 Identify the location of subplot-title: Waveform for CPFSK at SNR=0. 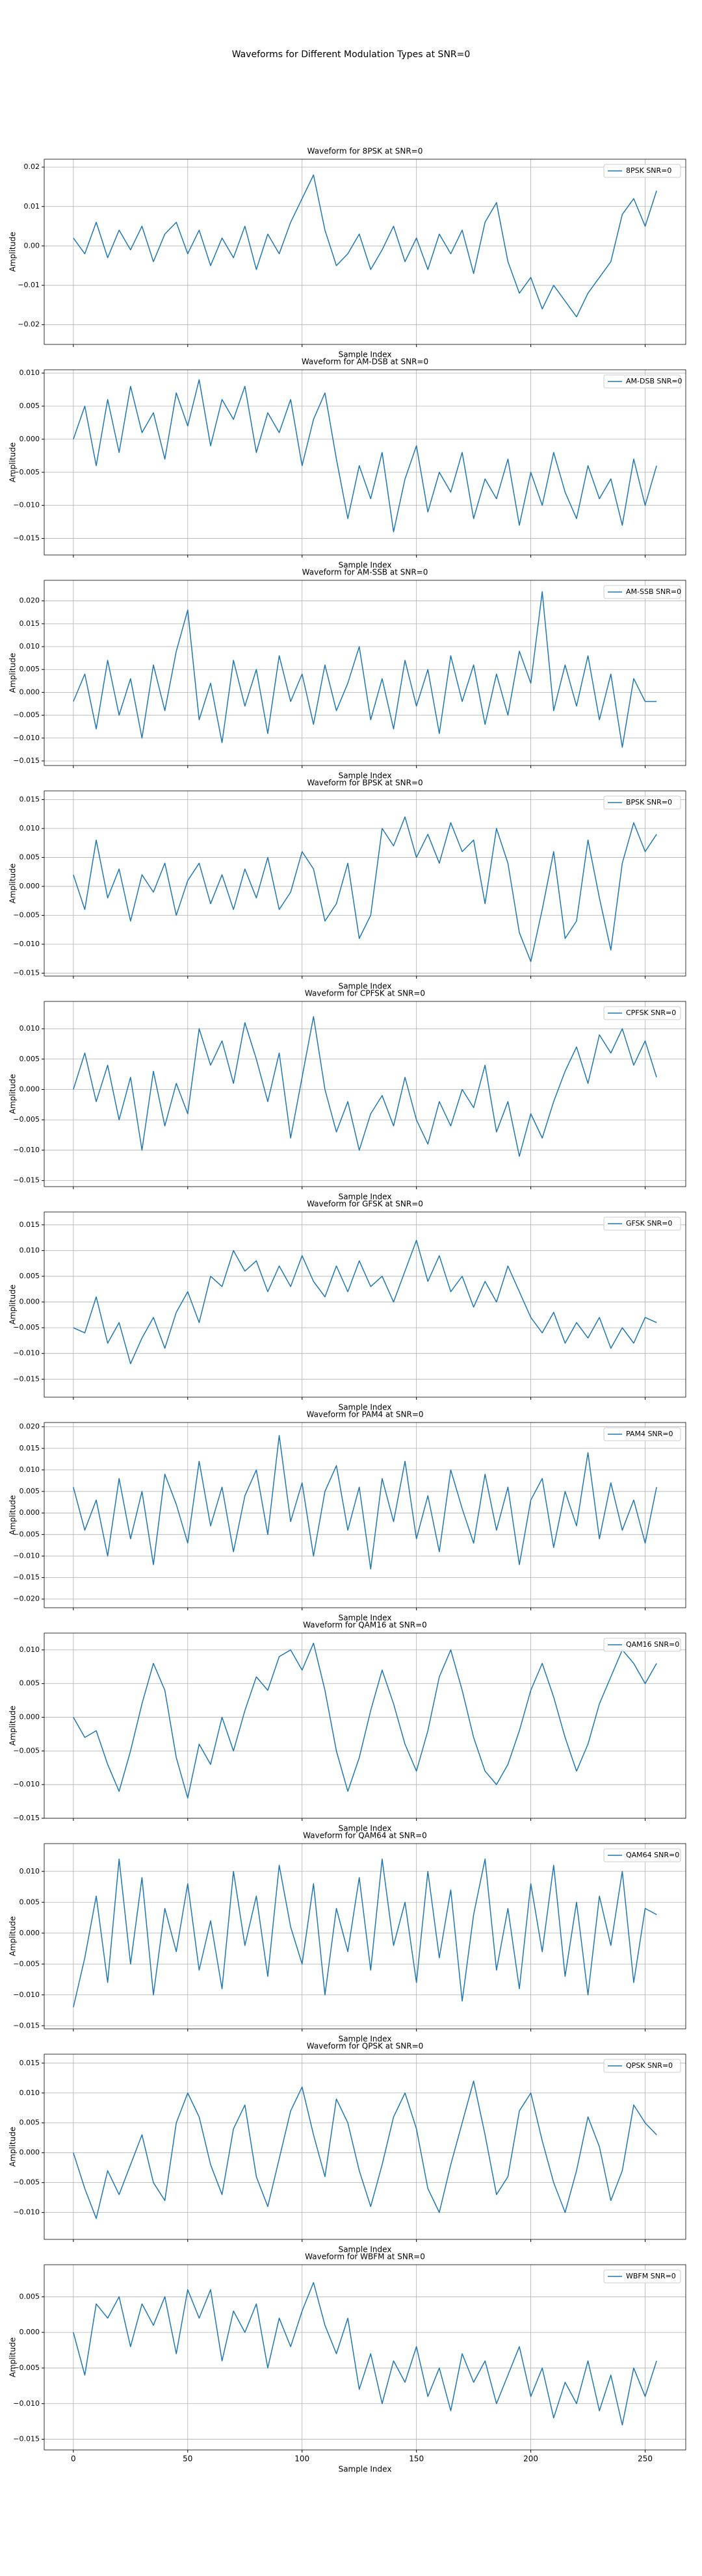
(365, 994).